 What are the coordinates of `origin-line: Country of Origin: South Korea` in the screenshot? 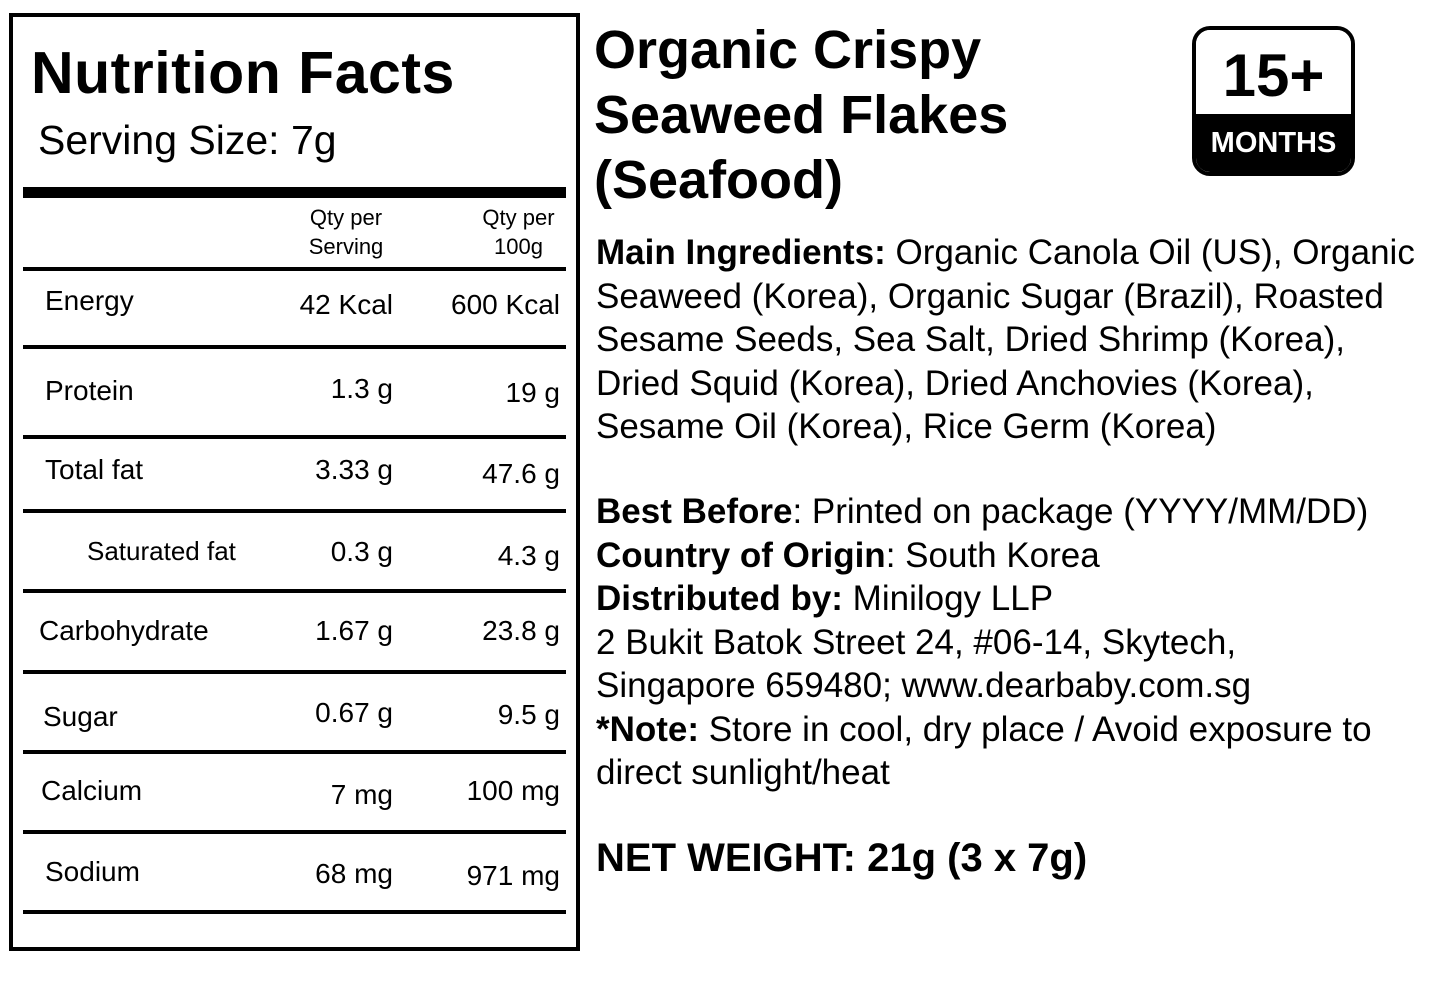 It's located at (1016, 556).